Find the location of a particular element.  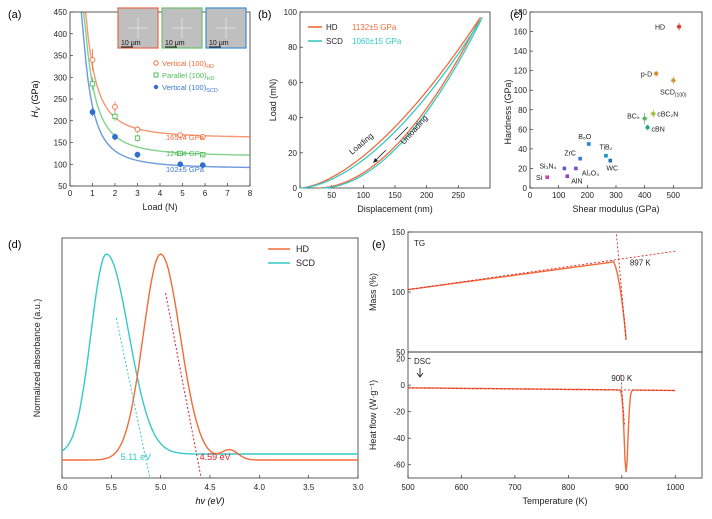

y-tick-label-c: 160 is located at coordinates (521, 32).